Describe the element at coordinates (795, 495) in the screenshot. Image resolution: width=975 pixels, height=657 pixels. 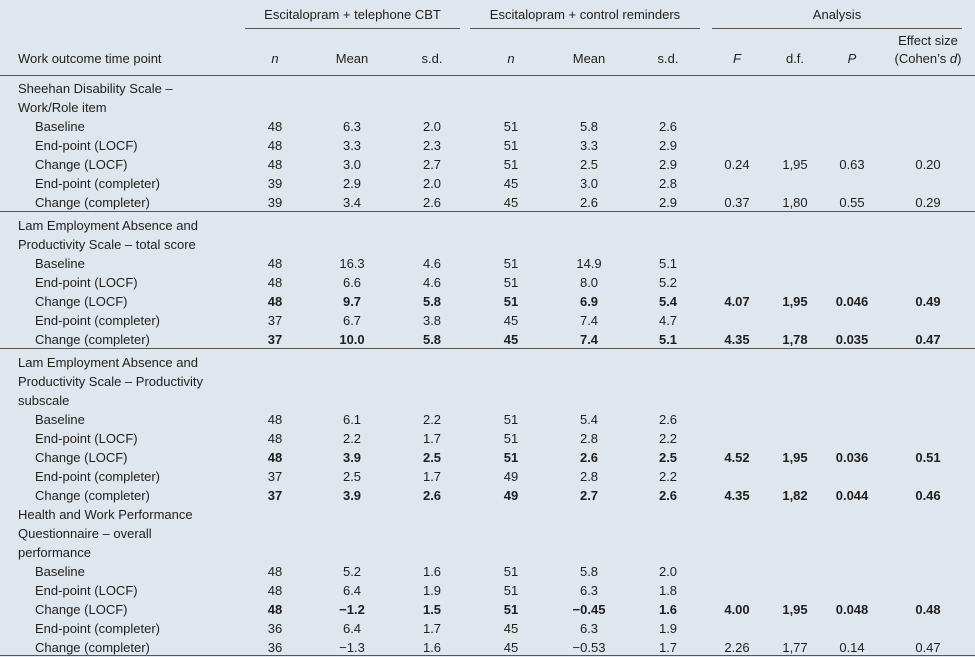
I see `cell: 1,82` at that location.